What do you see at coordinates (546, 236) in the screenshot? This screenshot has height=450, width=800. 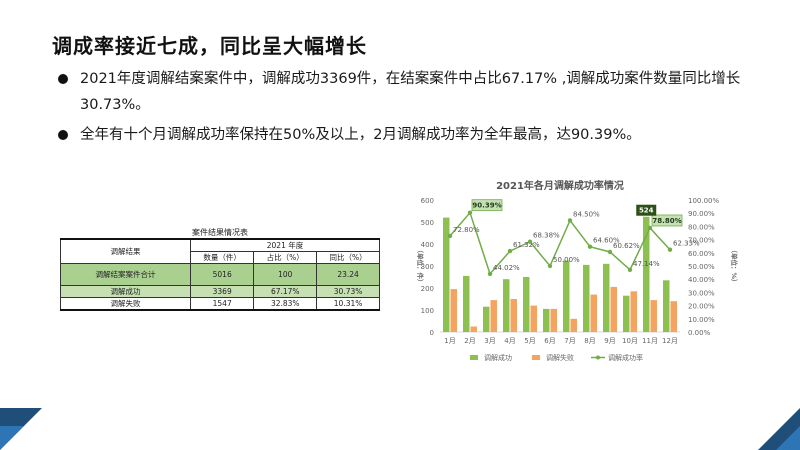 I see `rate-data-label: 68.38%` at bounding box center [546, 236].